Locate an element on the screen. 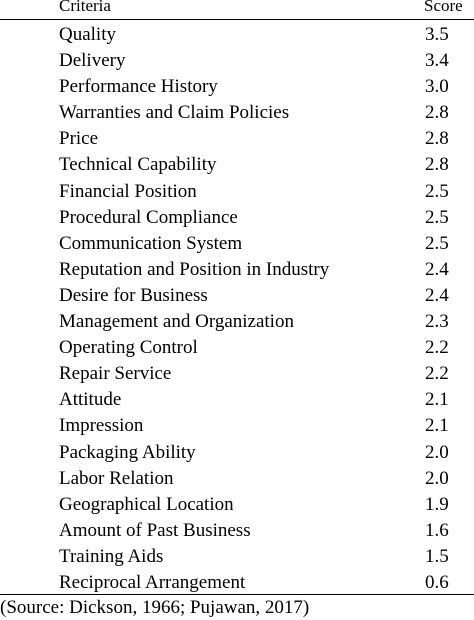 This screenshot has width=474, height=620. table-row: Price 2.8 is located at coordinates (237, 139).